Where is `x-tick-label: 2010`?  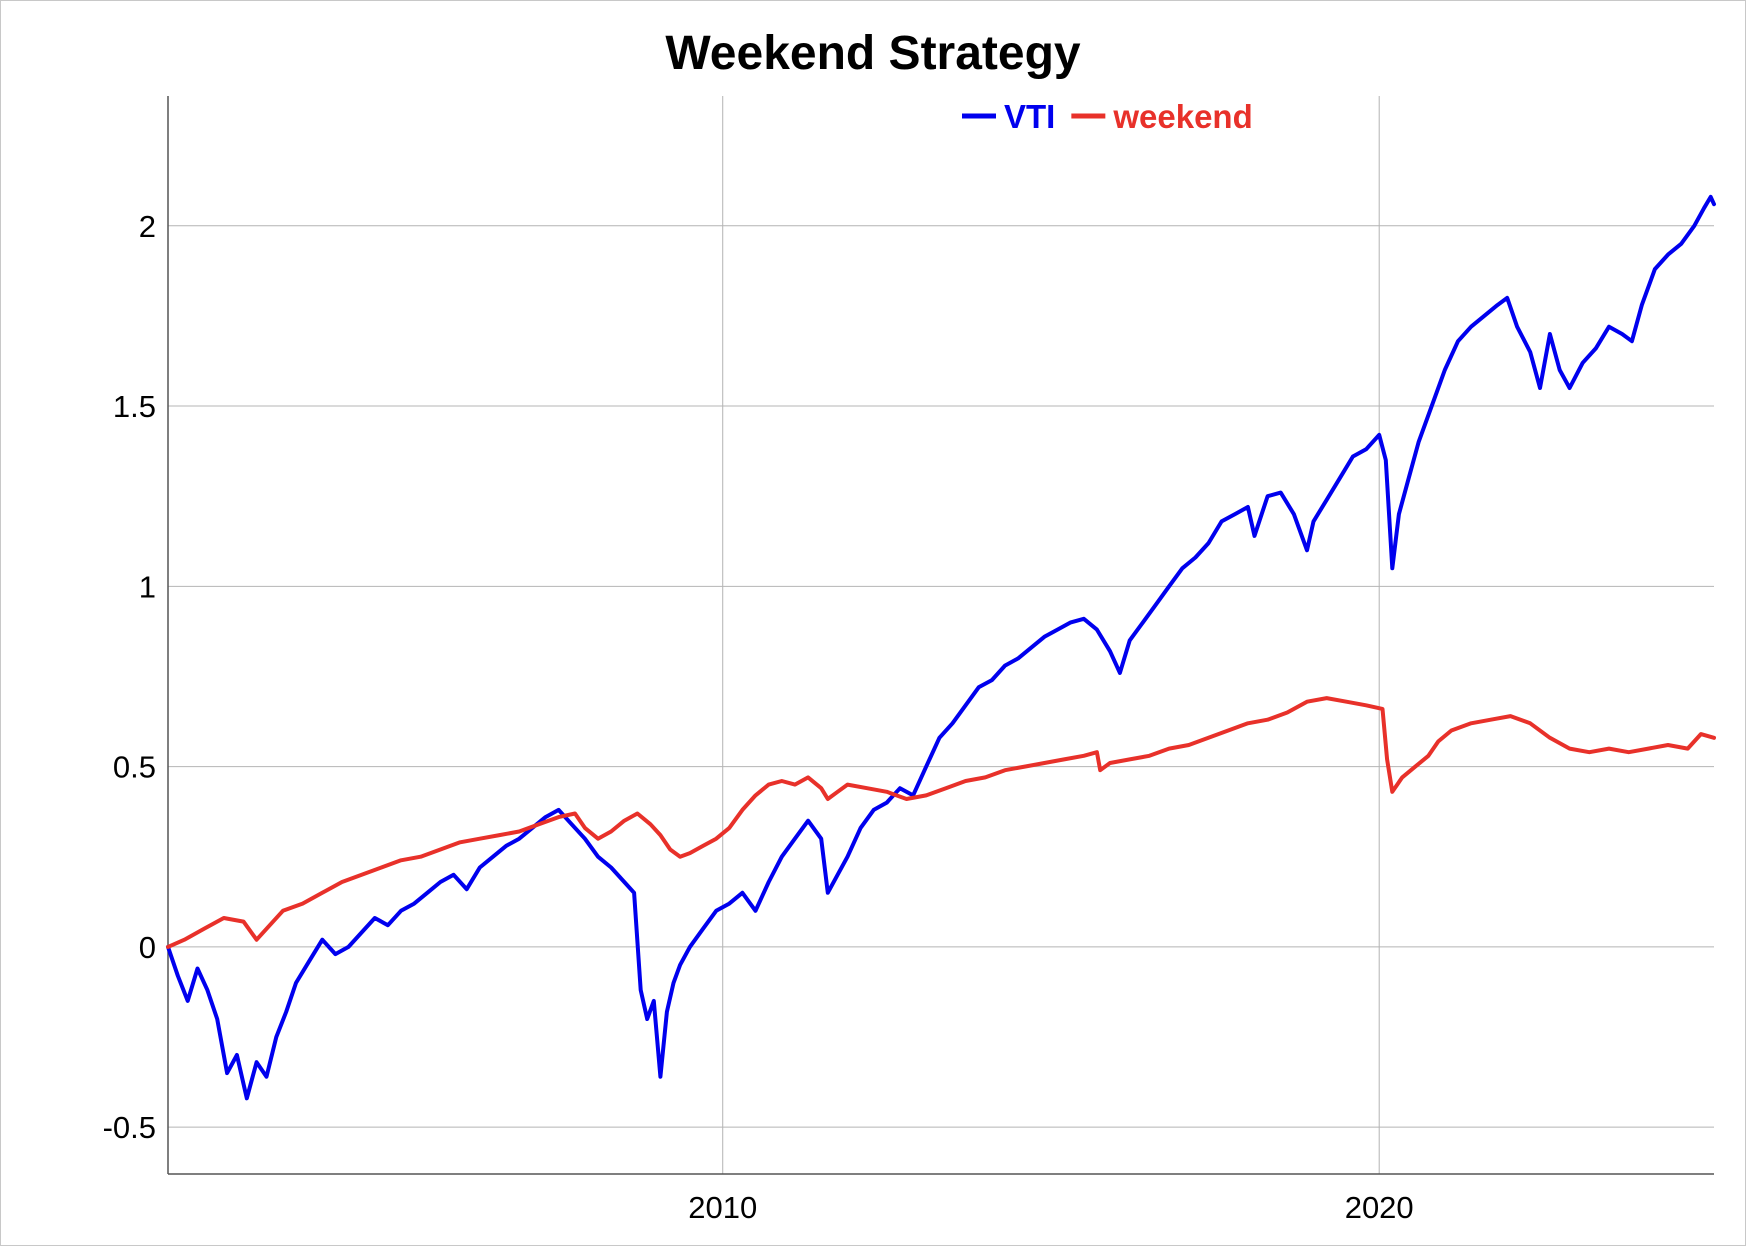 x-tick-label: 2010 is located at coordinates (722, 1207).